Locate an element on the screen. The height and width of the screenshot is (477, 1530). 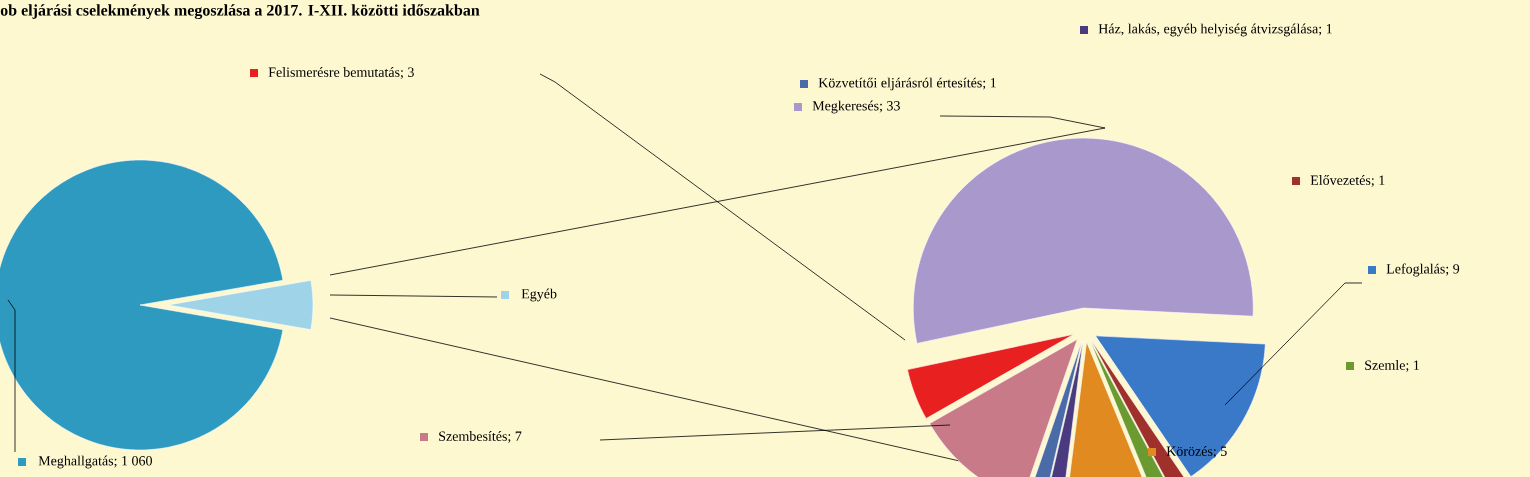
chart-title: ob eljárási cselekmények megoszlása a 2017. I-XII. közötti időszakban is located at coordinates (240, 12).